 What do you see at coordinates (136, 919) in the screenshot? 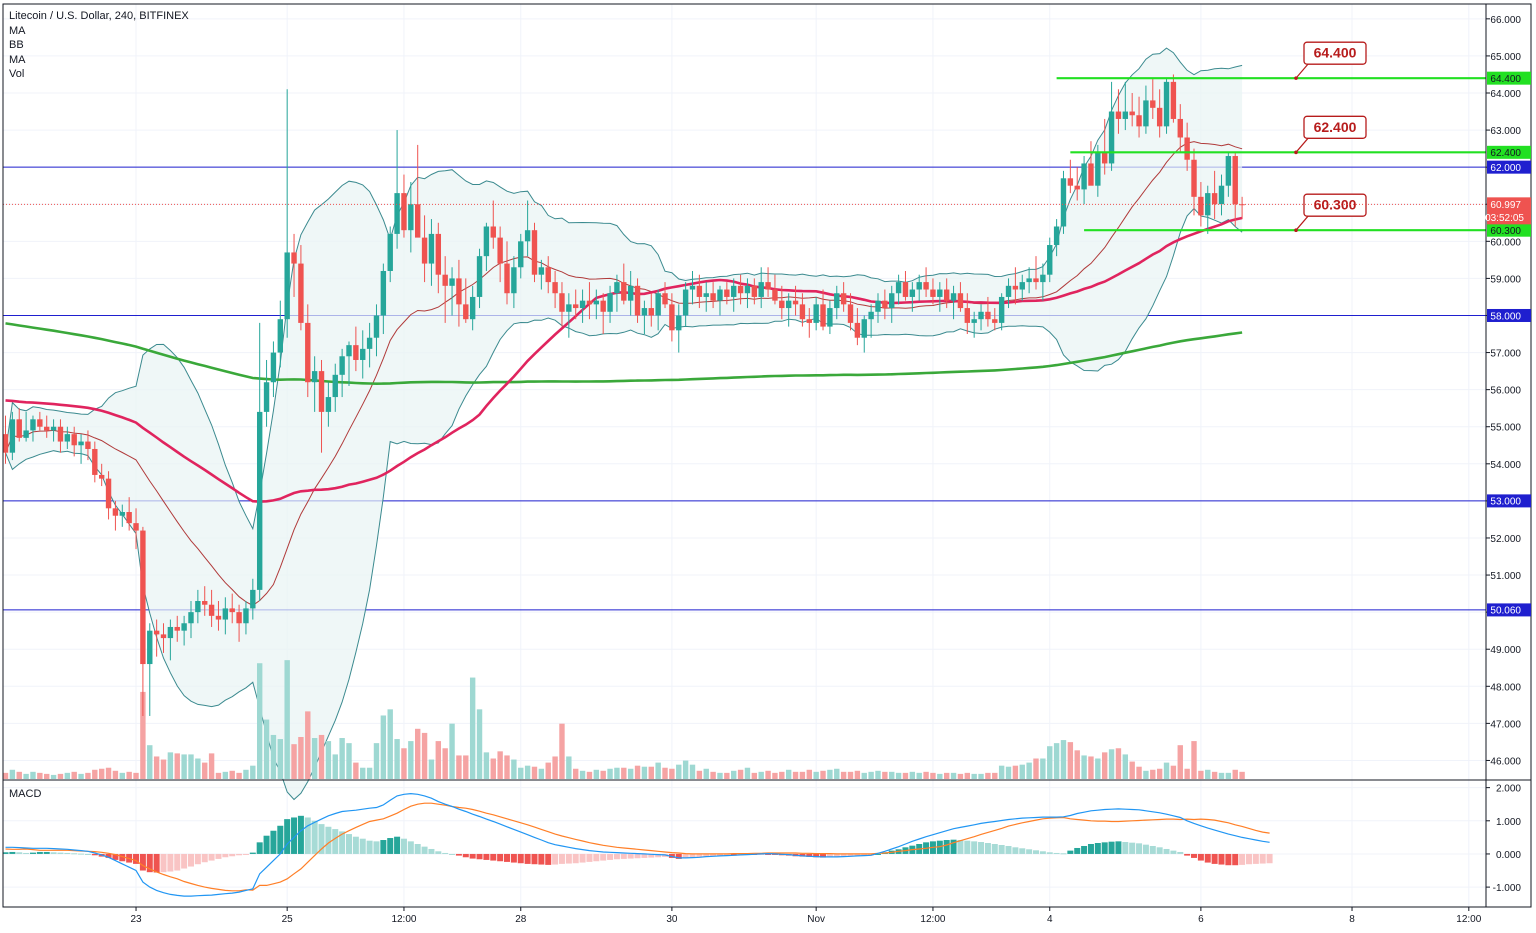
I see `time-tick-label: 23` at bounding box center [136, 919].